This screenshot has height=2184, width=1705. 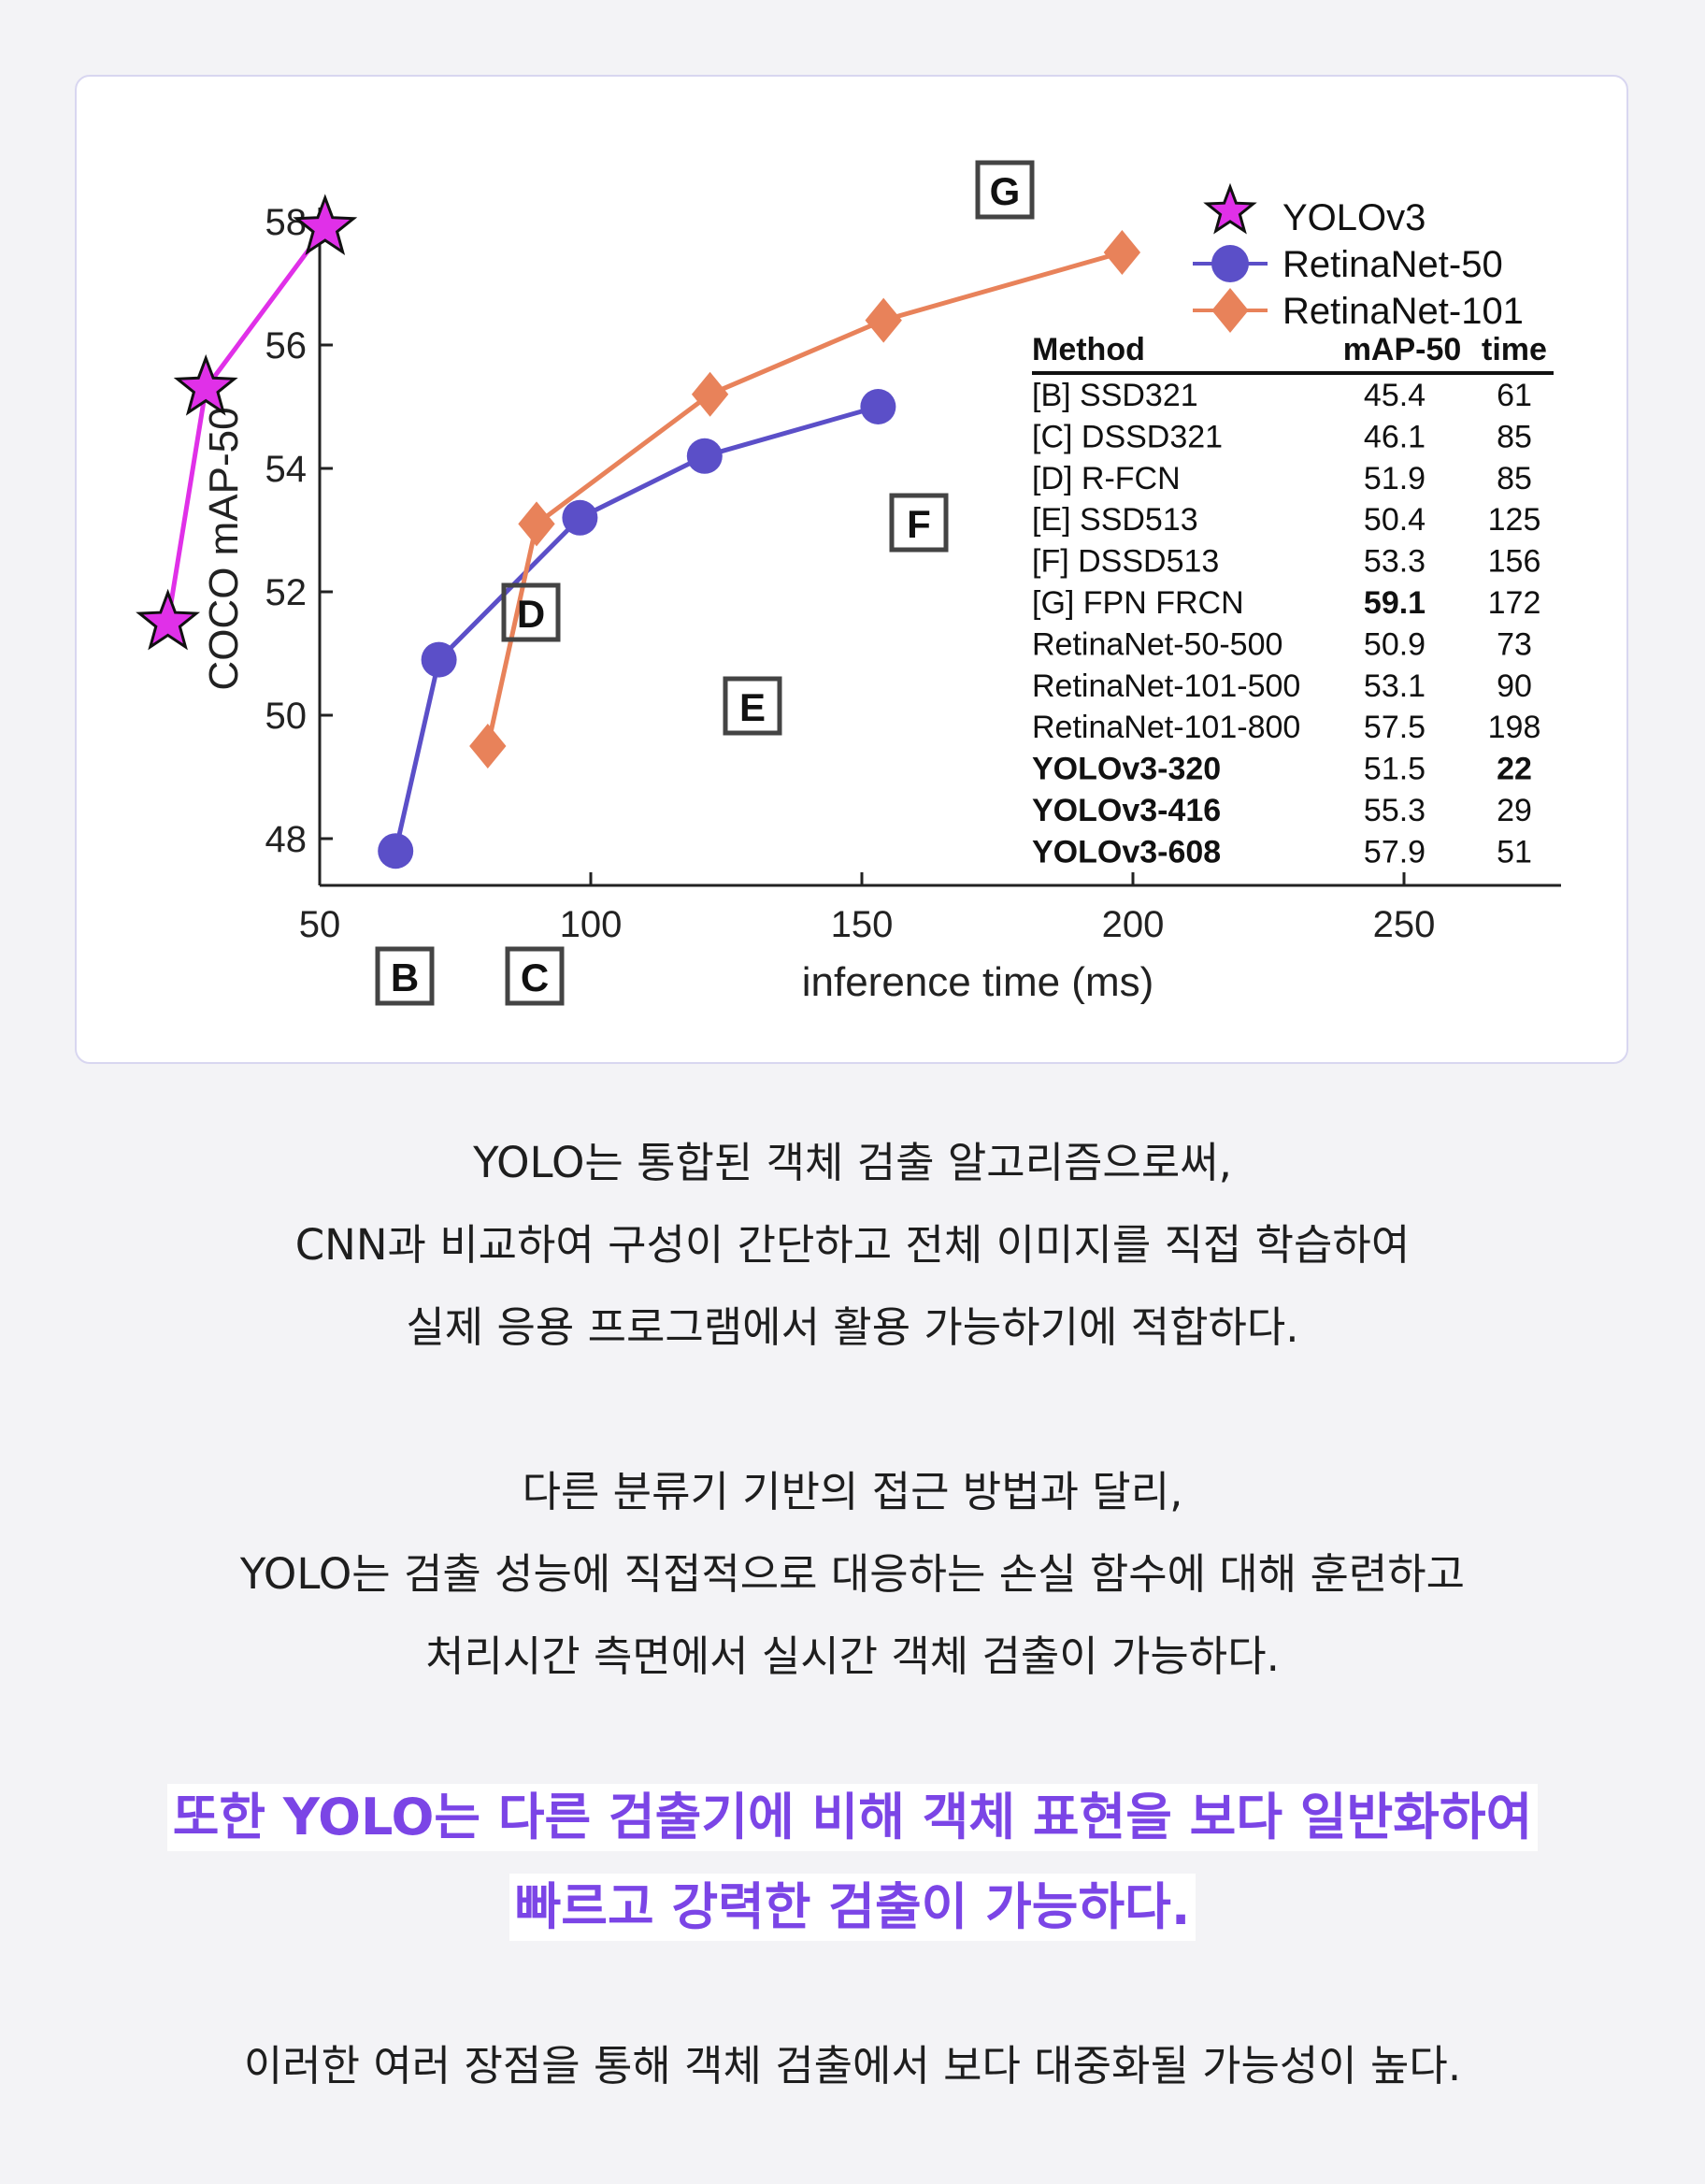 What do you see at coordinates (1395, 562) in the screenshot?
I see `table-cell-map: 53.3` at bounding box center [1395, 562].